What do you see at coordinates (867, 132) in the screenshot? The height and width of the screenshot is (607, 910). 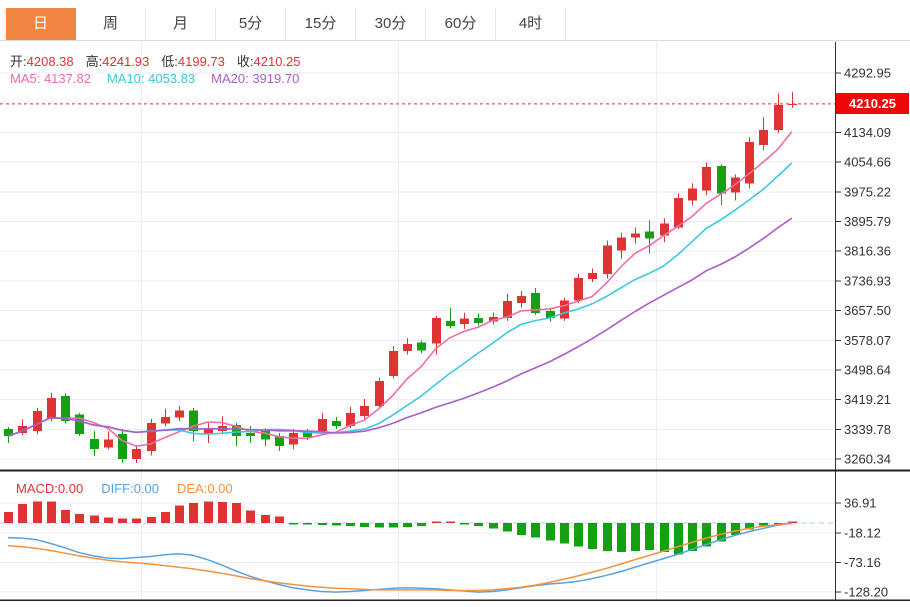 I see `price-axis-label: 4134.09` at bounding box center [867, 132].